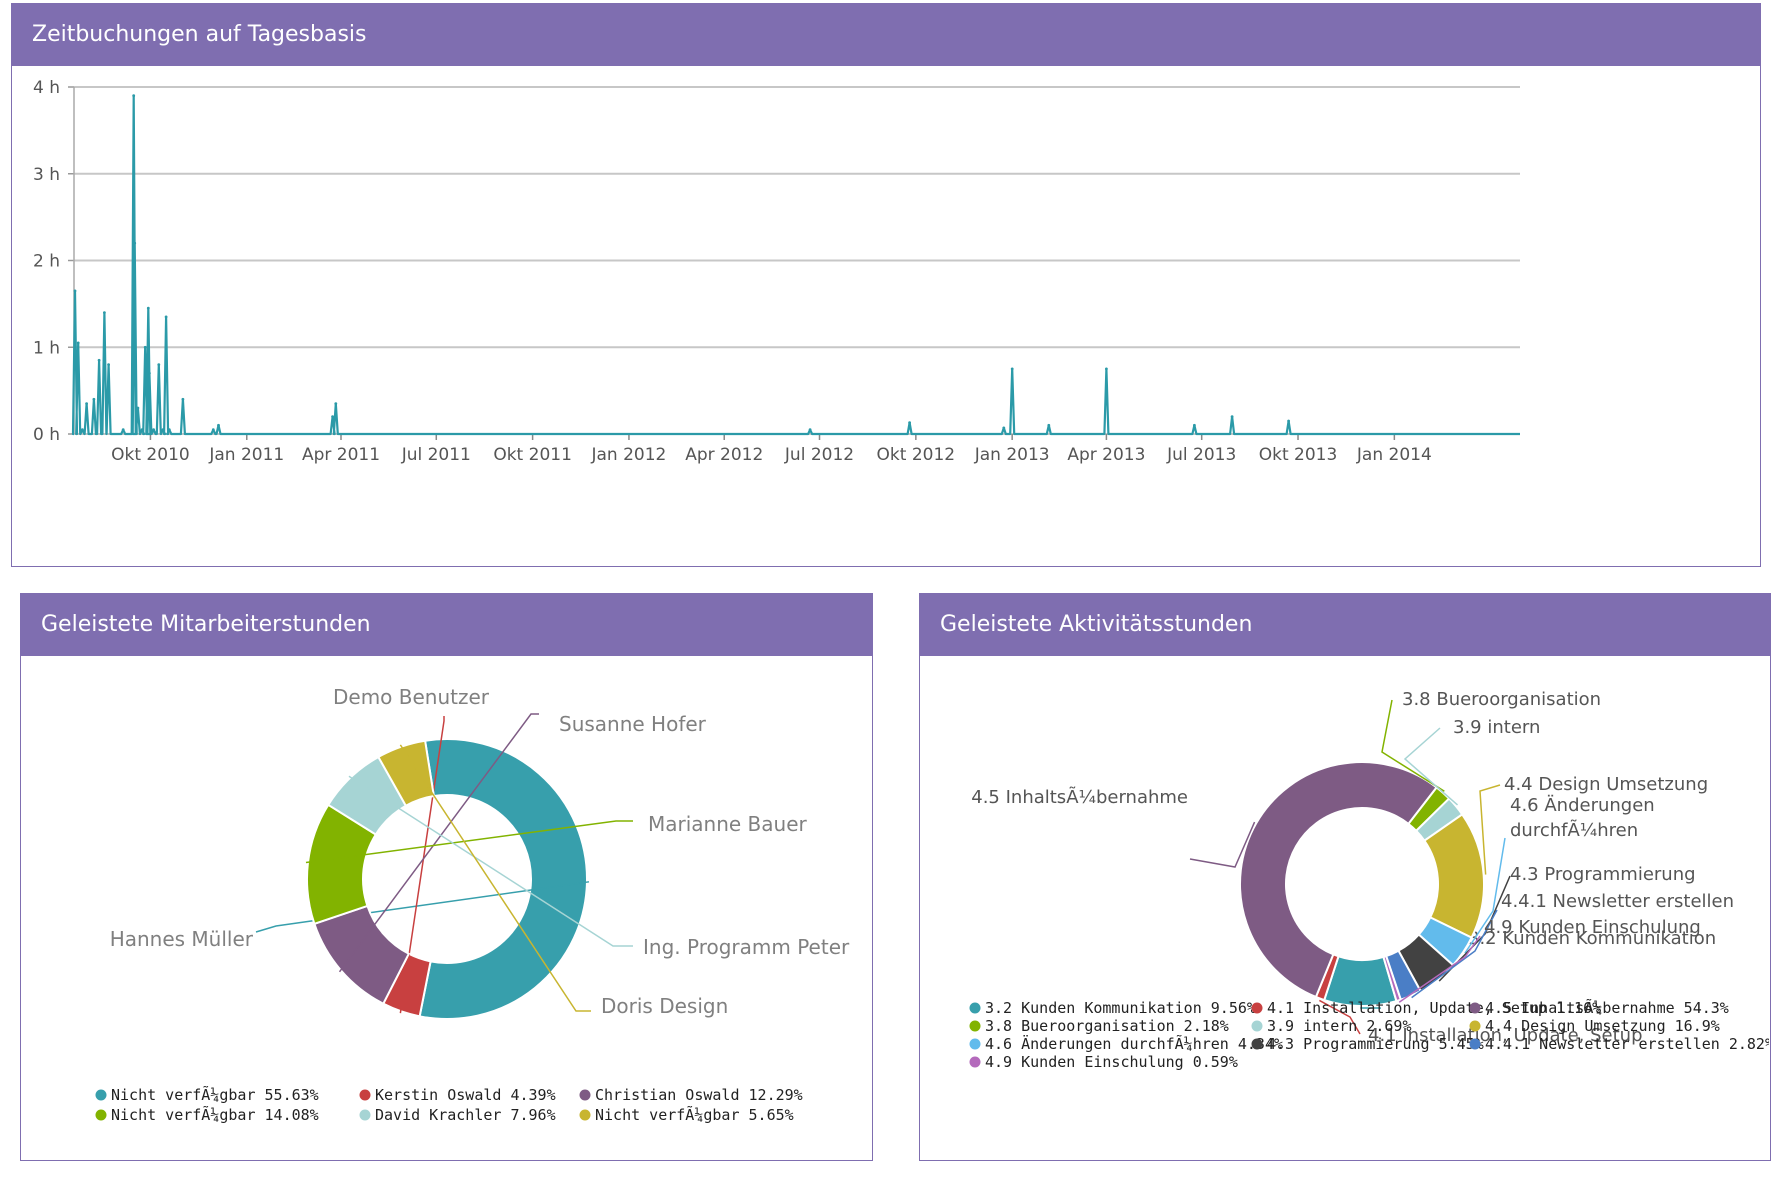  Describe the element at coordinates (1434, 1008) in the screenshot. I see `legend-item: 4.1 Installation, Update, Setup 1.16%` at that location.